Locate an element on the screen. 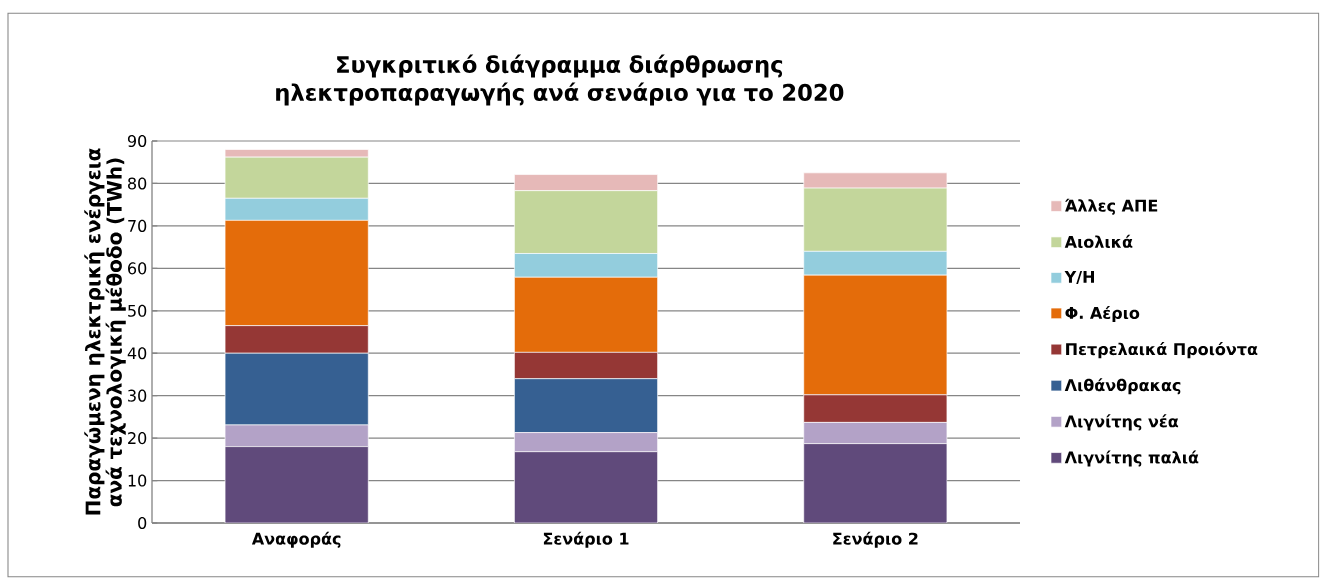 Image resolution: width=1320 pixels, height=578 pixels. y-tick-label: 50 is located at coordinates (137, 310).